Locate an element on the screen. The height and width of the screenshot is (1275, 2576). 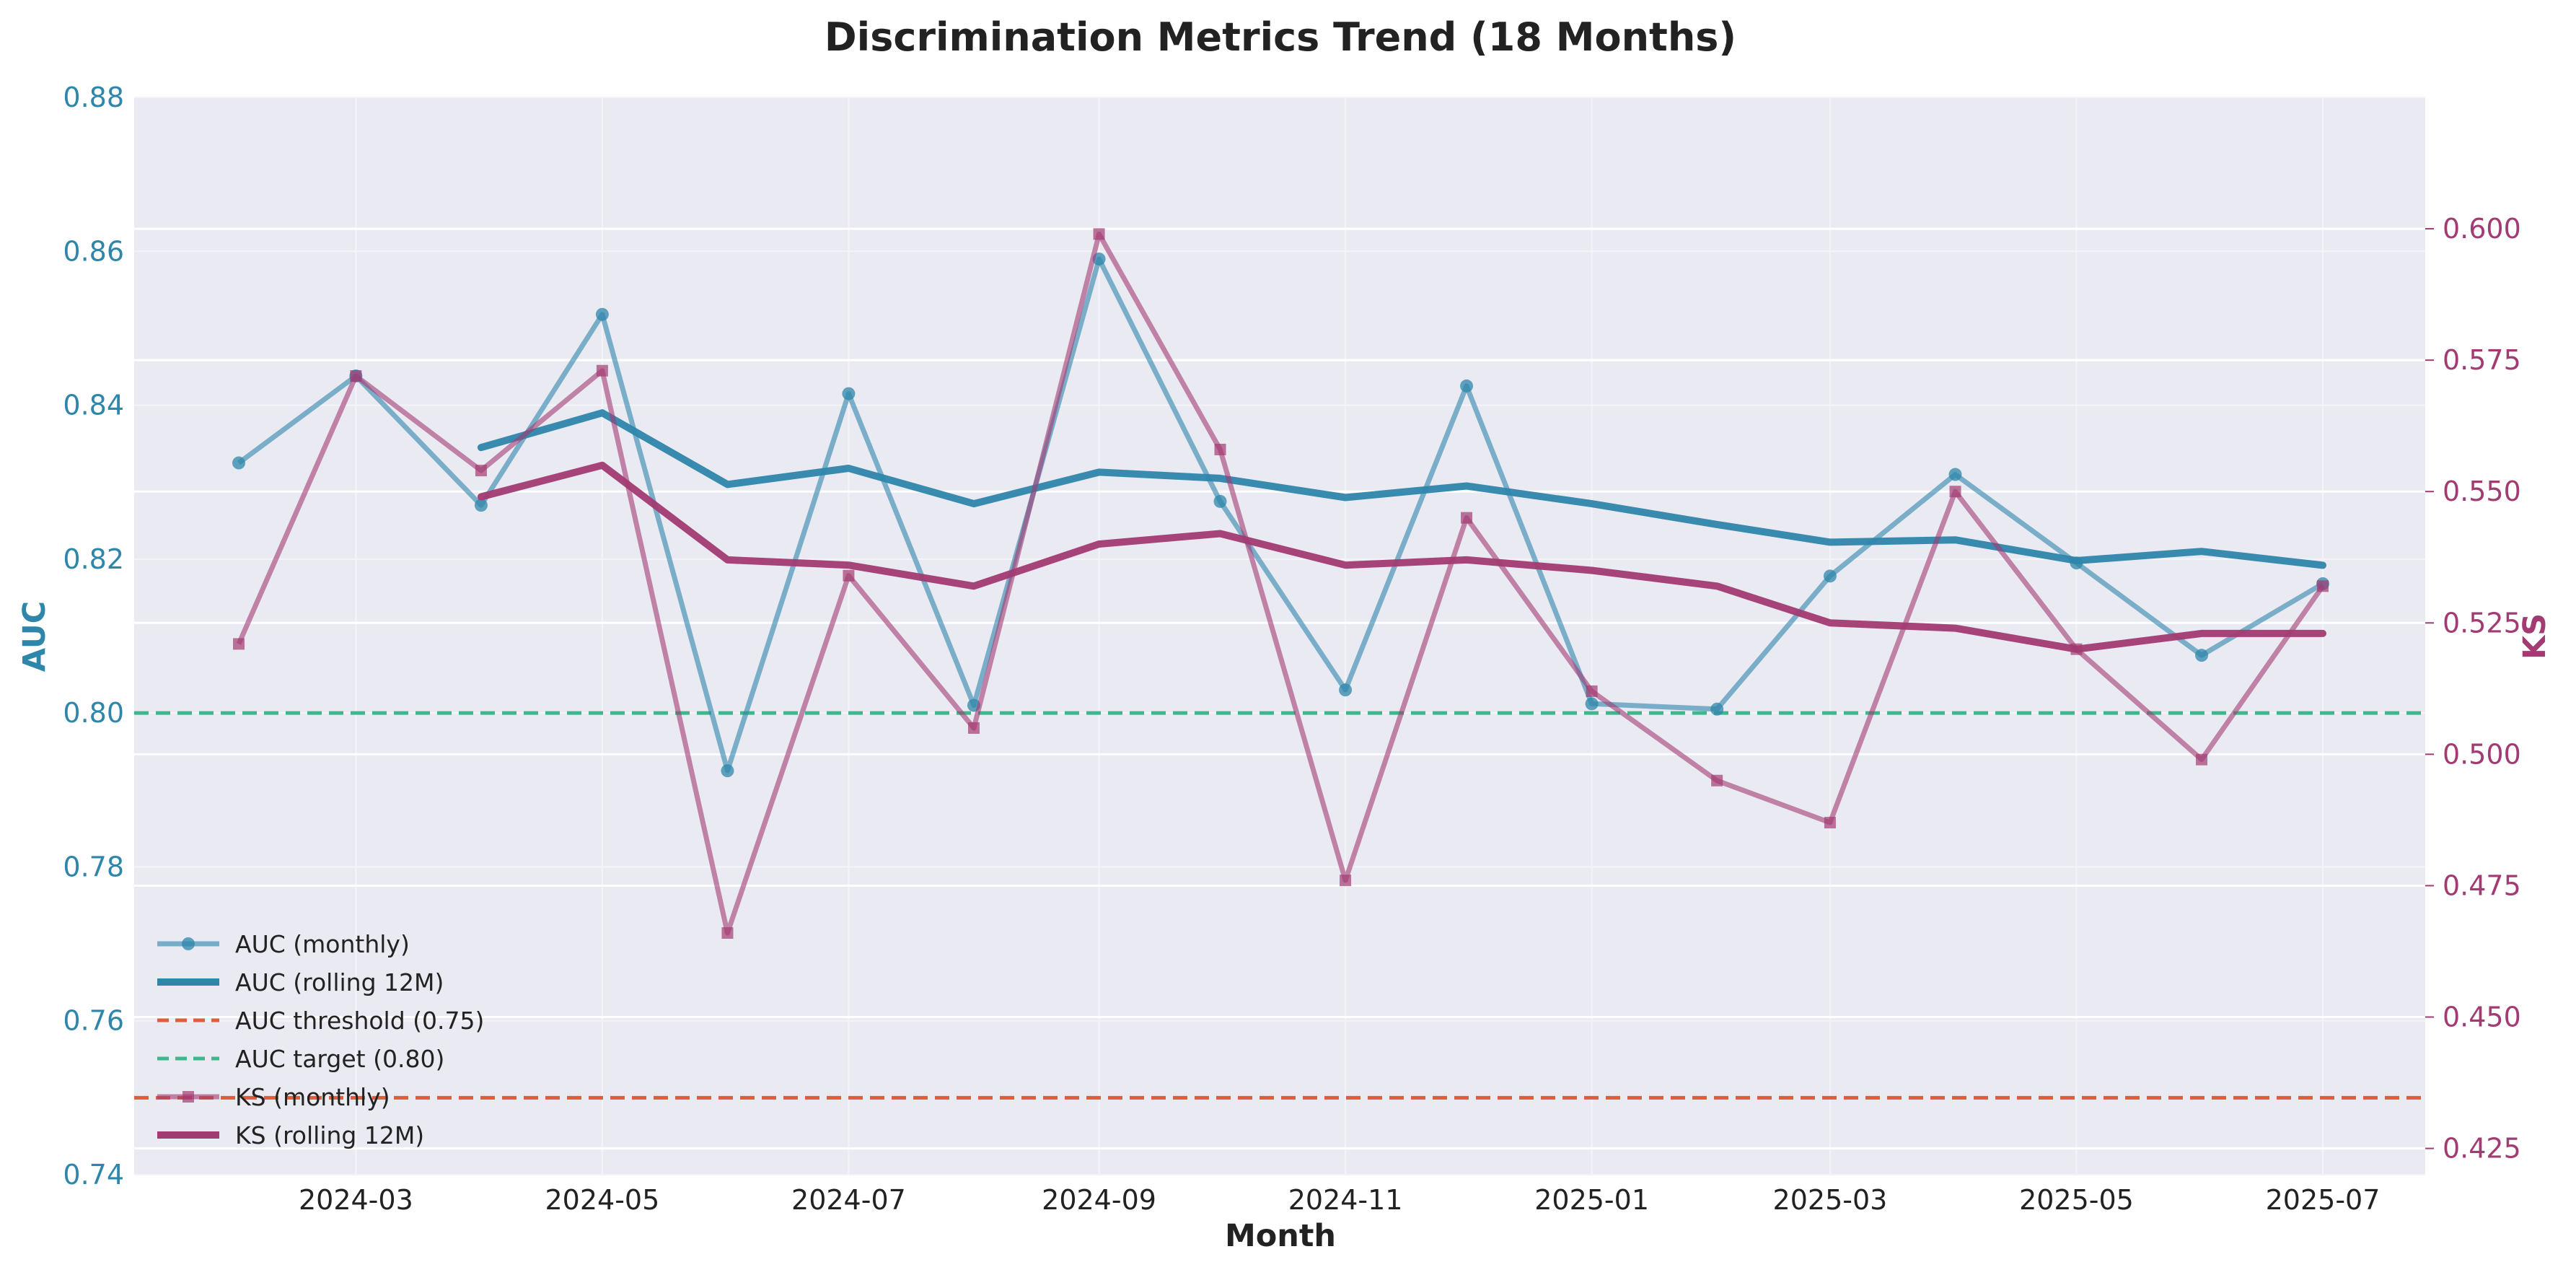
y-tick-label-left: 0.88 is located at coordinates (93, 97).